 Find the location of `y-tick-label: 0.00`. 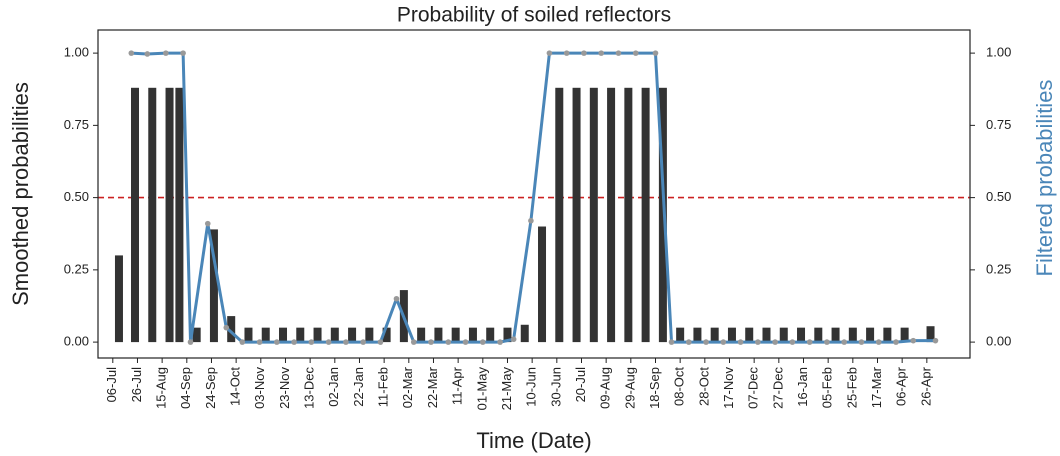

y-tick-label: 0.00 is located at coordinates (76, 341).